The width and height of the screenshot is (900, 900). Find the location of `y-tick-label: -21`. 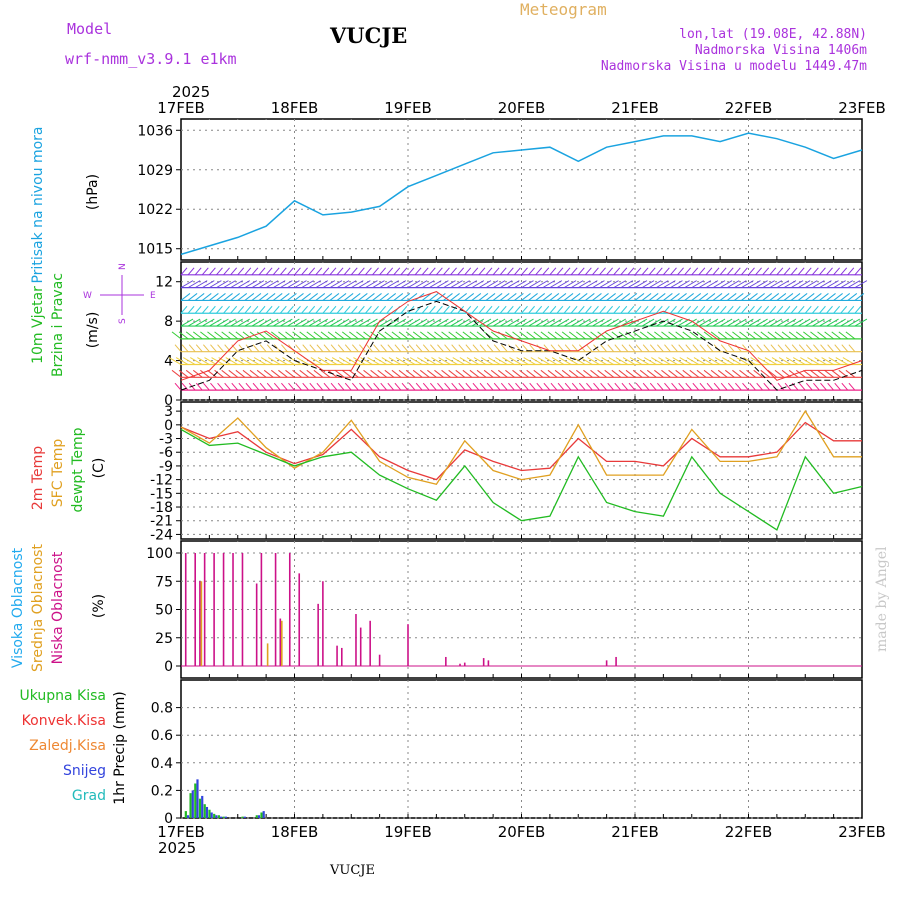

y-tick-label: -21 is located at coordinates (161, 522).